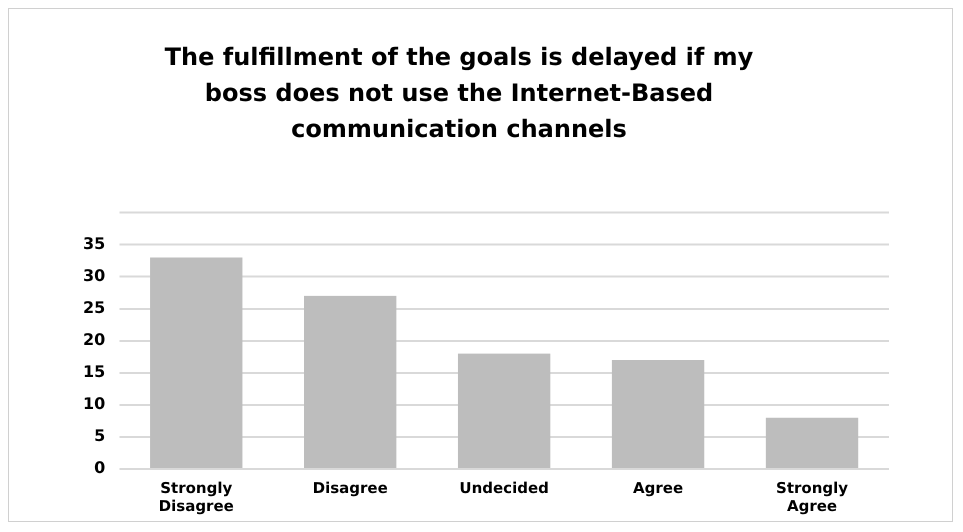 This screenshot has width=963, height=532. Describe the element at coordinates (196, 496) in the screenshot. I see `x-tick-label: Strongly Disagree` at that location.